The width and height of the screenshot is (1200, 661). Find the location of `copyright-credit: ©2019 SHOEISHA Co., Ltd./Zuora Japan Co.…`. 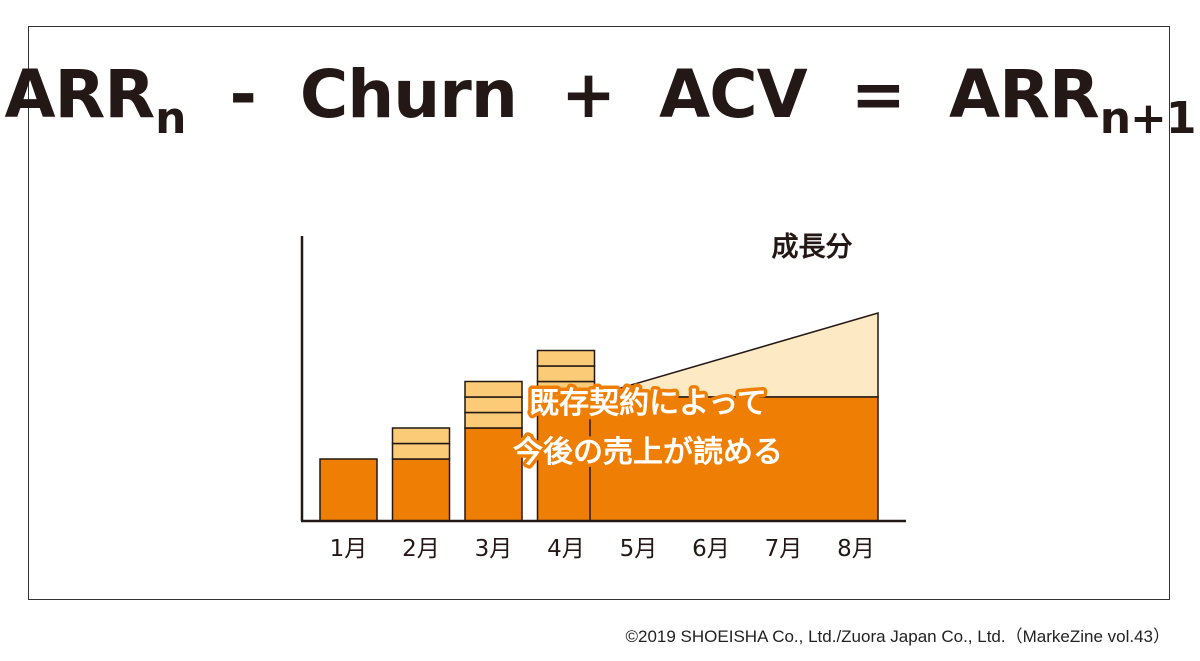

copyright-credit: ©2019 SHOEISHA Co., Ltd./Zuora Japan Co.… is located at coordinates (897, 636).